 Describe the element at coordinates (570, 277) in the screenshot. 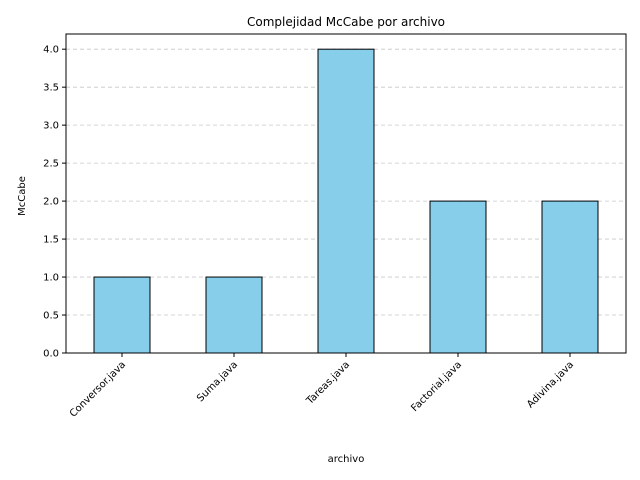

I see `bar-adivina-java` at that location.